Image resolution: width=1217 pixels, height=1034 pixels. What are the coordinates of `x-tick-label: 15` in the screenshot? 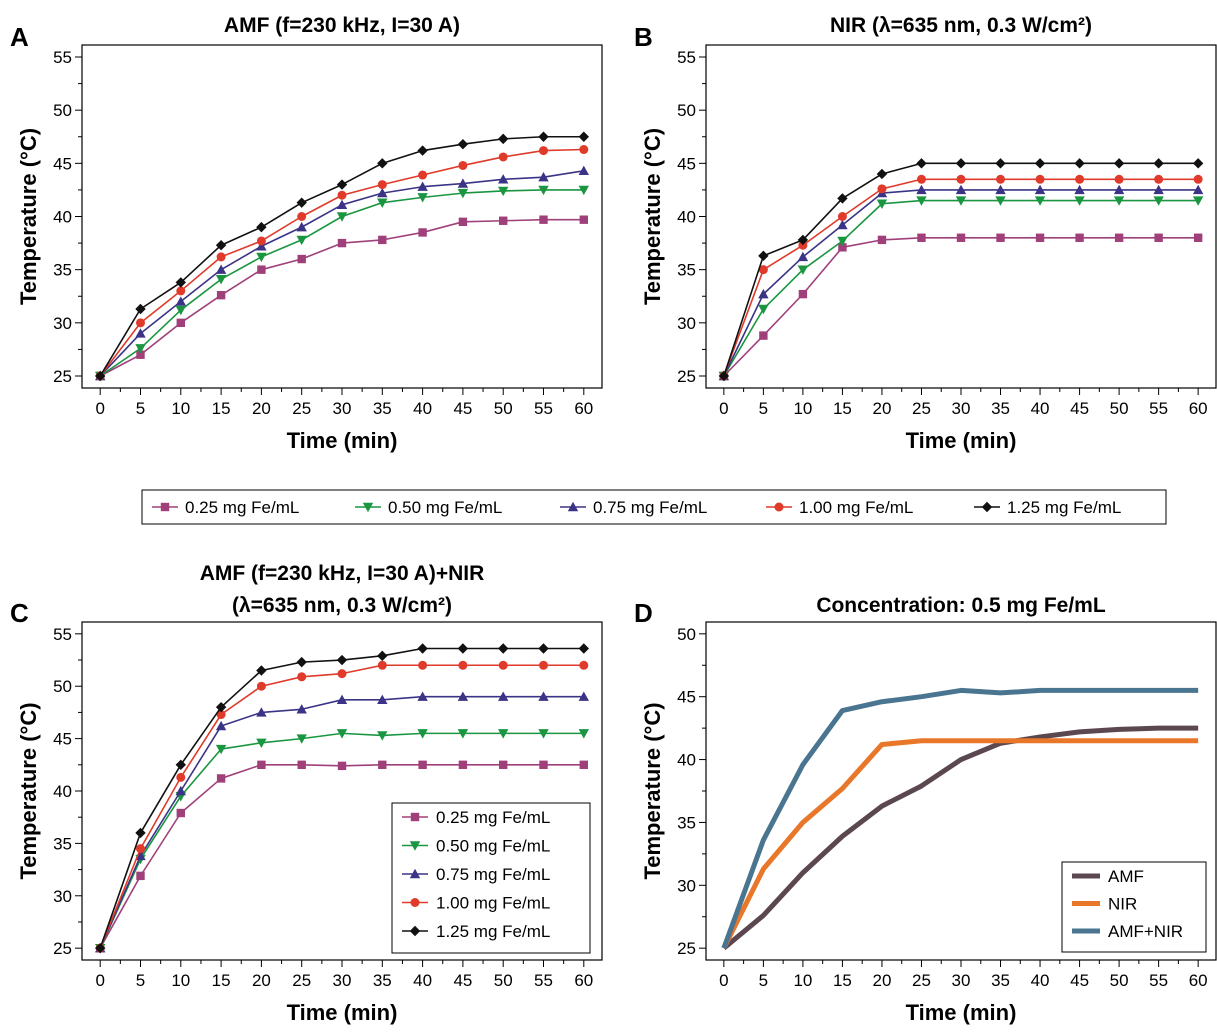 It's located at (842, 408).